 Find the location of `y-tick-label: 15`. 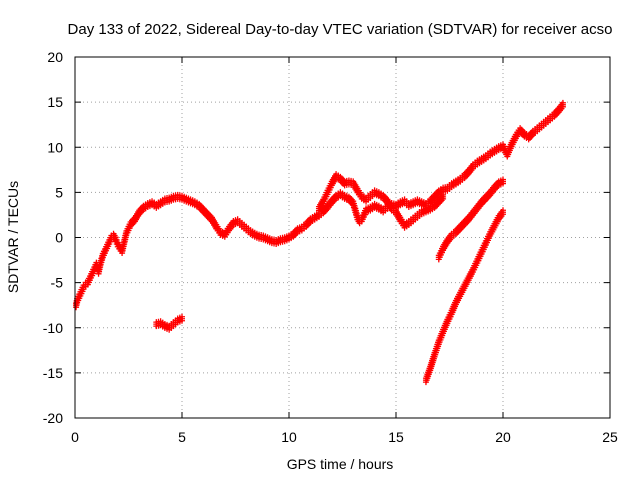

y-tick-label: 15 is located at coordinates (55, 102).